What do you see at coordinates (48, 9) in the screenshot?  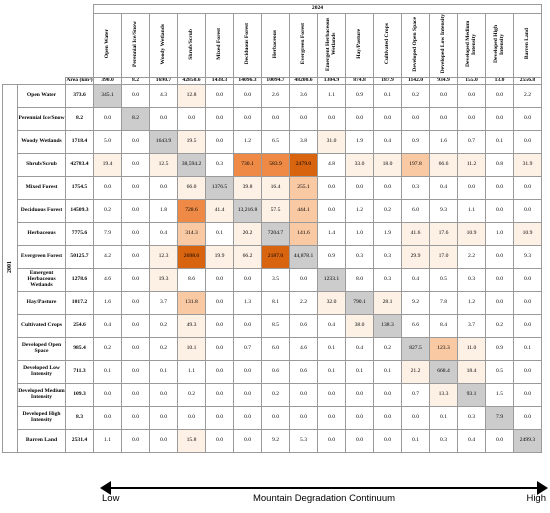 I see `corner-blank` at bounding box center [48, 9].